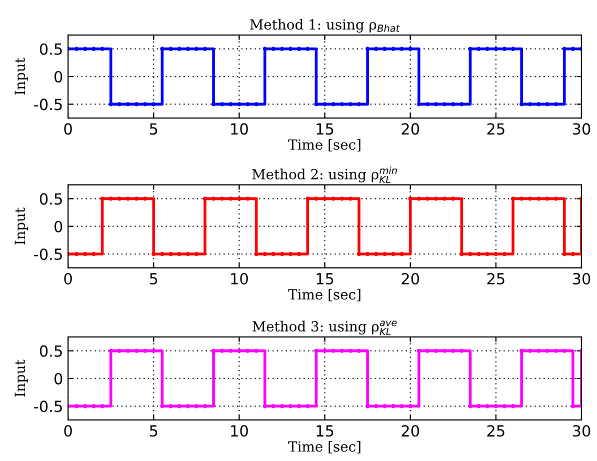  What do you see at coordinates (324, 328) in the screenshot?
I see `chart-title: Method 3: using ρ$^{ave}$$_{KL}$` at bounding box center [324, 328].